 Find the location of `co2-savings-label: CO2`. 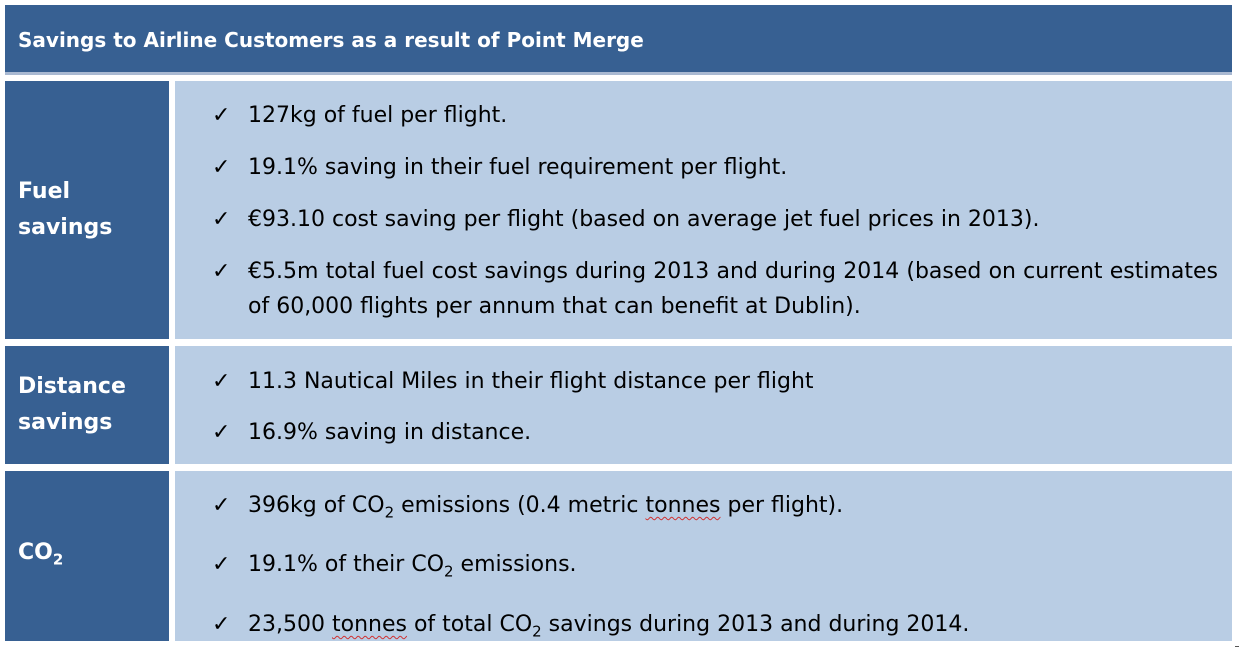

co2-savings-label: CO2 is located at coordinates (87, 556).